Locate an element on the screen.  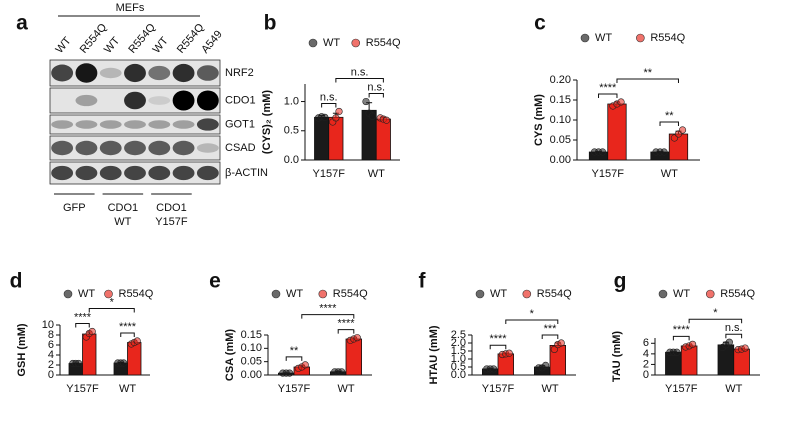
y-axis-title: CYS (mM) is located at coordinates (539, 120).